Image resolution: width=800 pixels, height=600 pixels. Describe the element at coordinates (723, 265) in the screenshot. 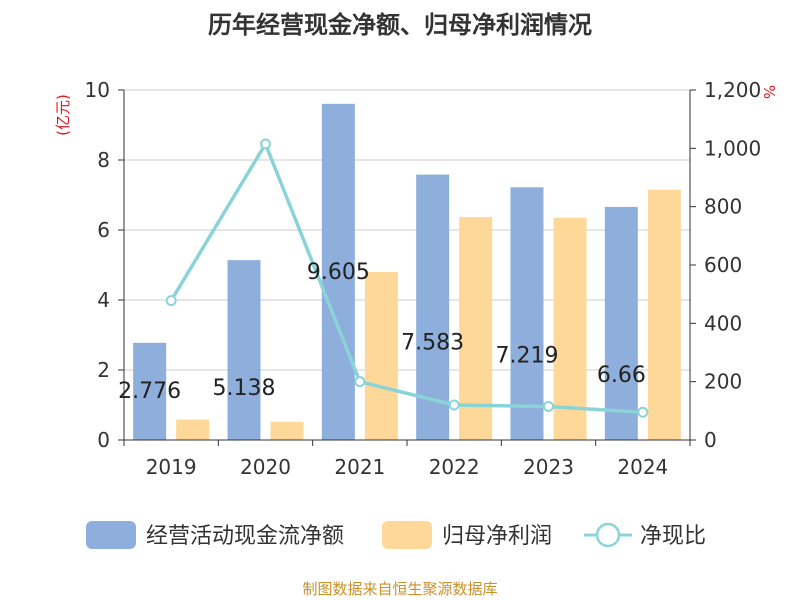

I see `right-axis-tick-label: 600` at that location.